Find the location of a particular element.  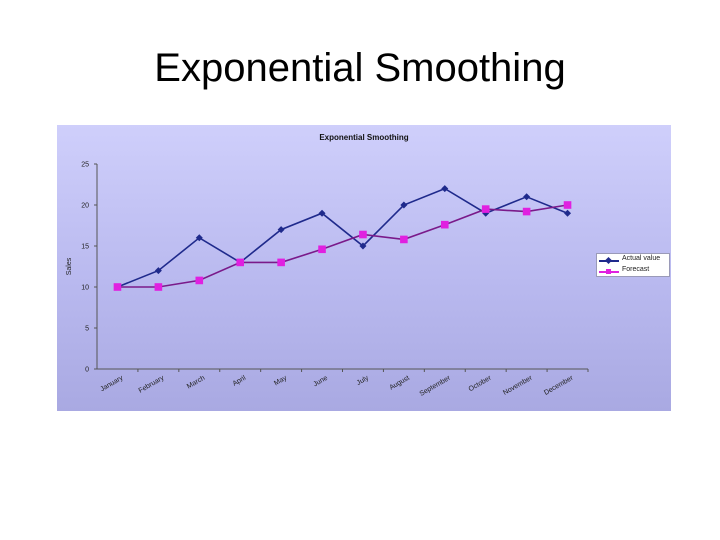

slide-title: Exponential Smoothing is located at coordinates (360, 68).